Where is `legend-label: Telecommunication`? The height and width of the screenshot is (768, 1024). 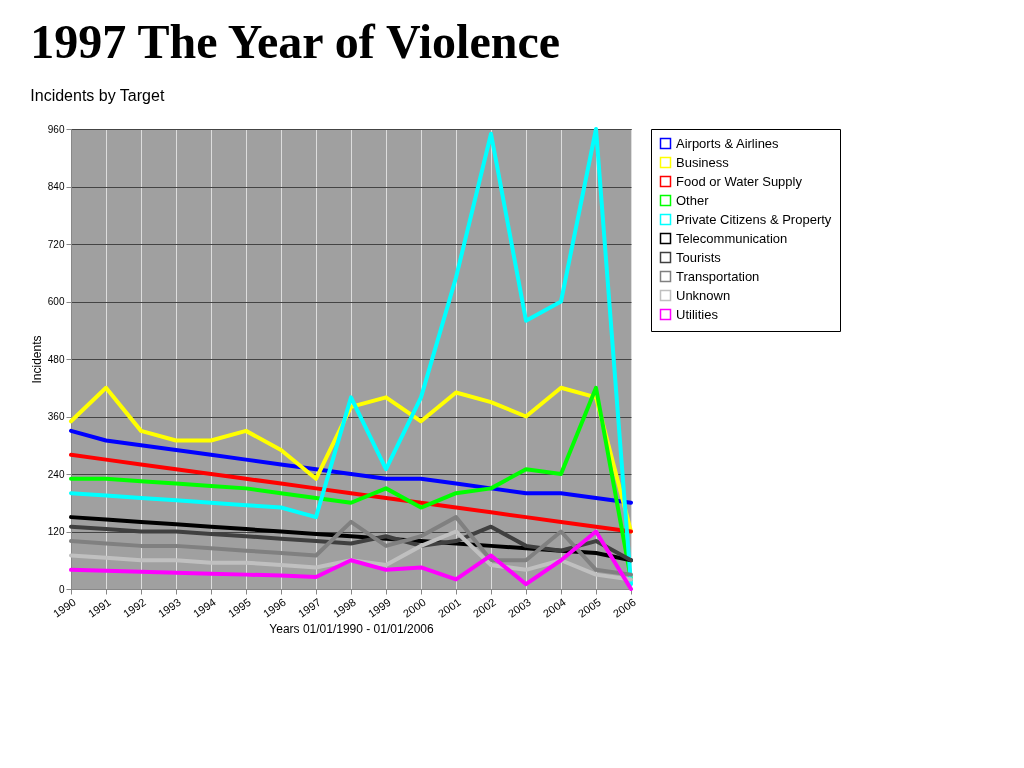 legend-label: Telecommunication is located at coordinates (732, 238).